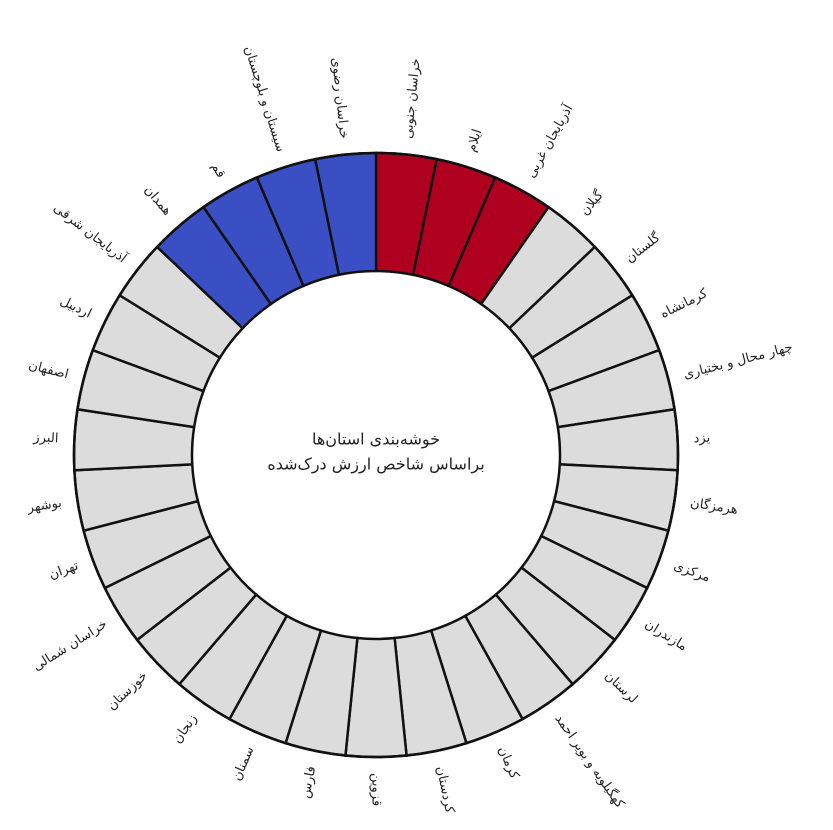 Image resolution: width=833 pixels, height=830 pixels. What do you see at coordinates (218, 170) in the screenshot?
I see `segment-label: قم` at bounding box center [218, 170].